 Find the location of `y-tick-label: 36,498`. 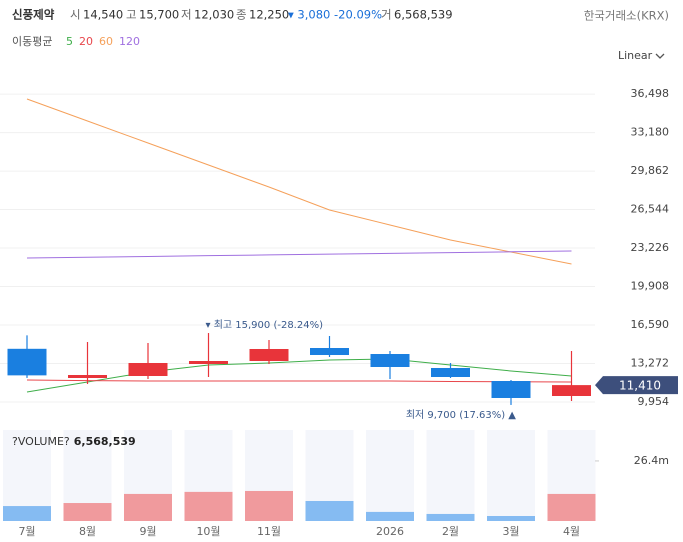

y-tick-label: 36,498 is located at coordinates (650, 93).